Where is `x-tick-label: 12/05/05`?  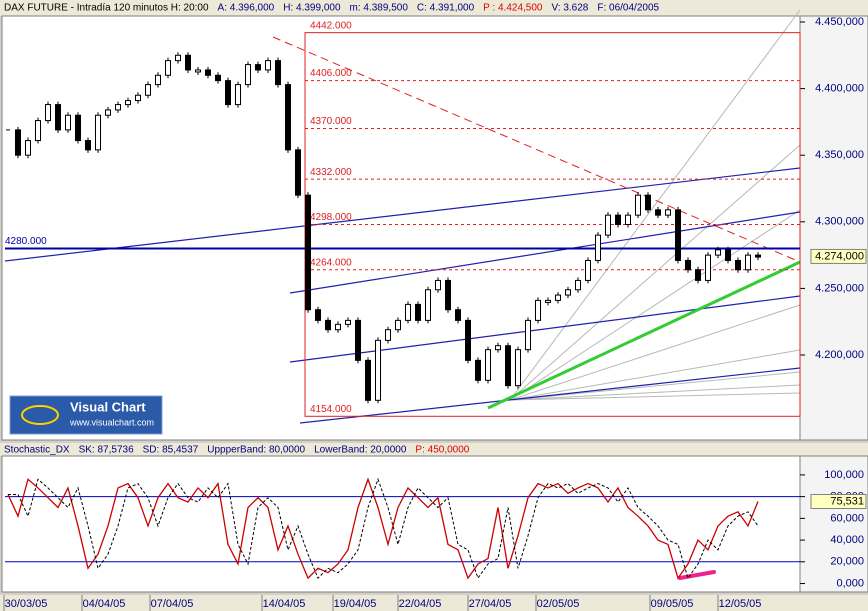
x-tick-label: 12/05/05 is located at coordinates (740, 604).